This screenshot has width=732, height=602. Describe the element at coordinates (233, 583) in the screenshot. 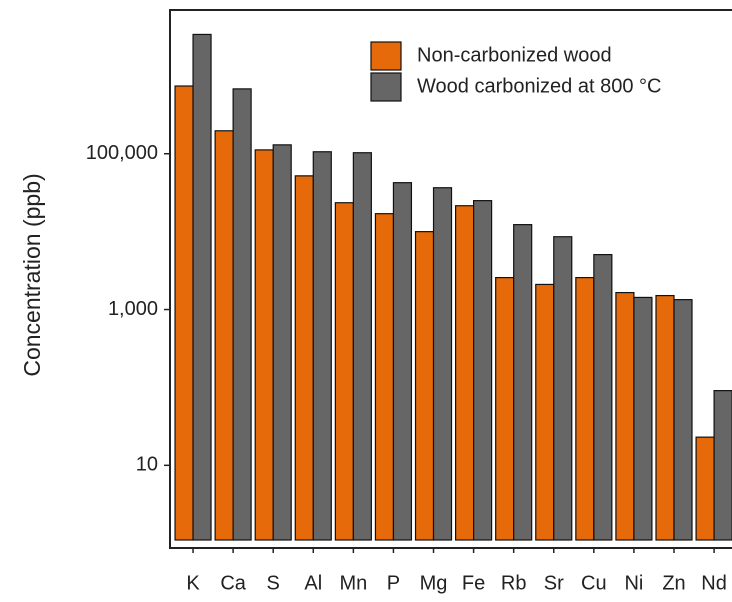

I see `x-tick-label: Ca` at that location.